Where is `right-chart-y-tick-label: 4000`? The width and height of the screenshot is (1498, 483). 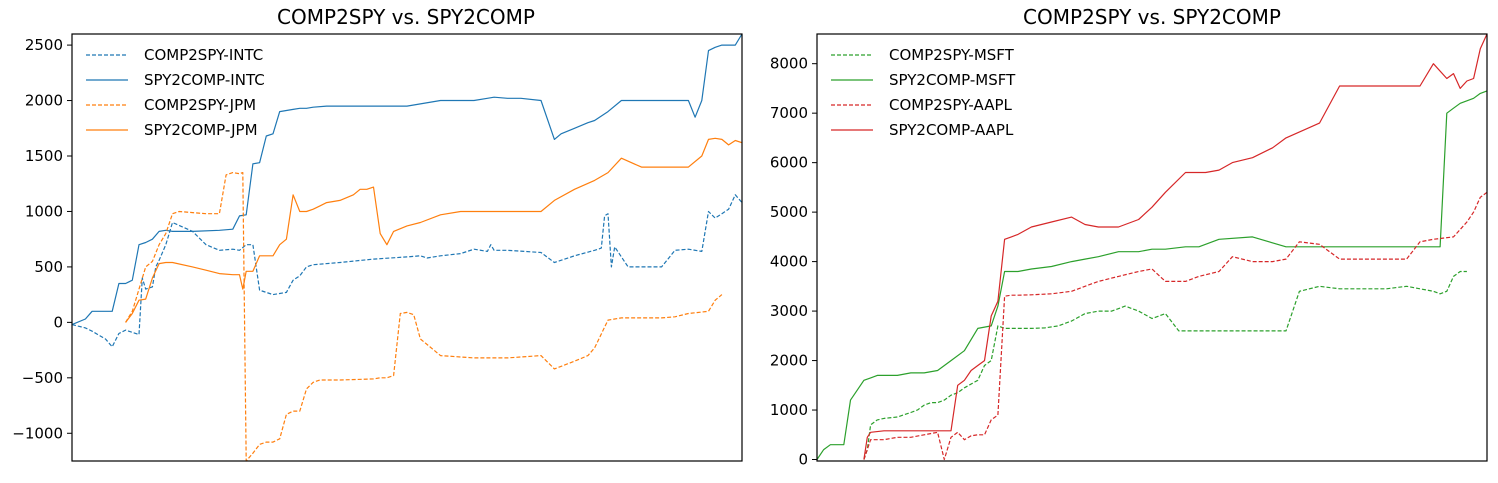
right-chart-y-tick-label: 4000 is located at coordinates (789, 262).